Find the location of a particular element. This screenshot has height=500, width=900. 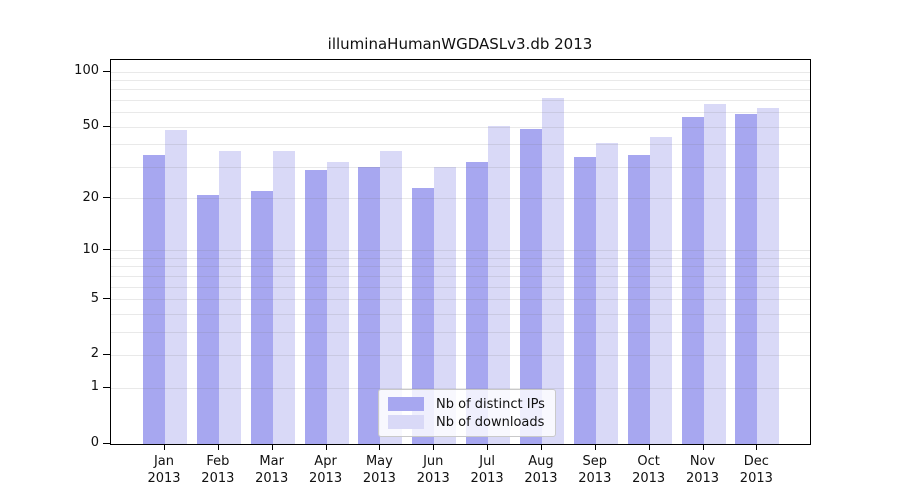

x-tick-jun is located at coordinates (434, 447).